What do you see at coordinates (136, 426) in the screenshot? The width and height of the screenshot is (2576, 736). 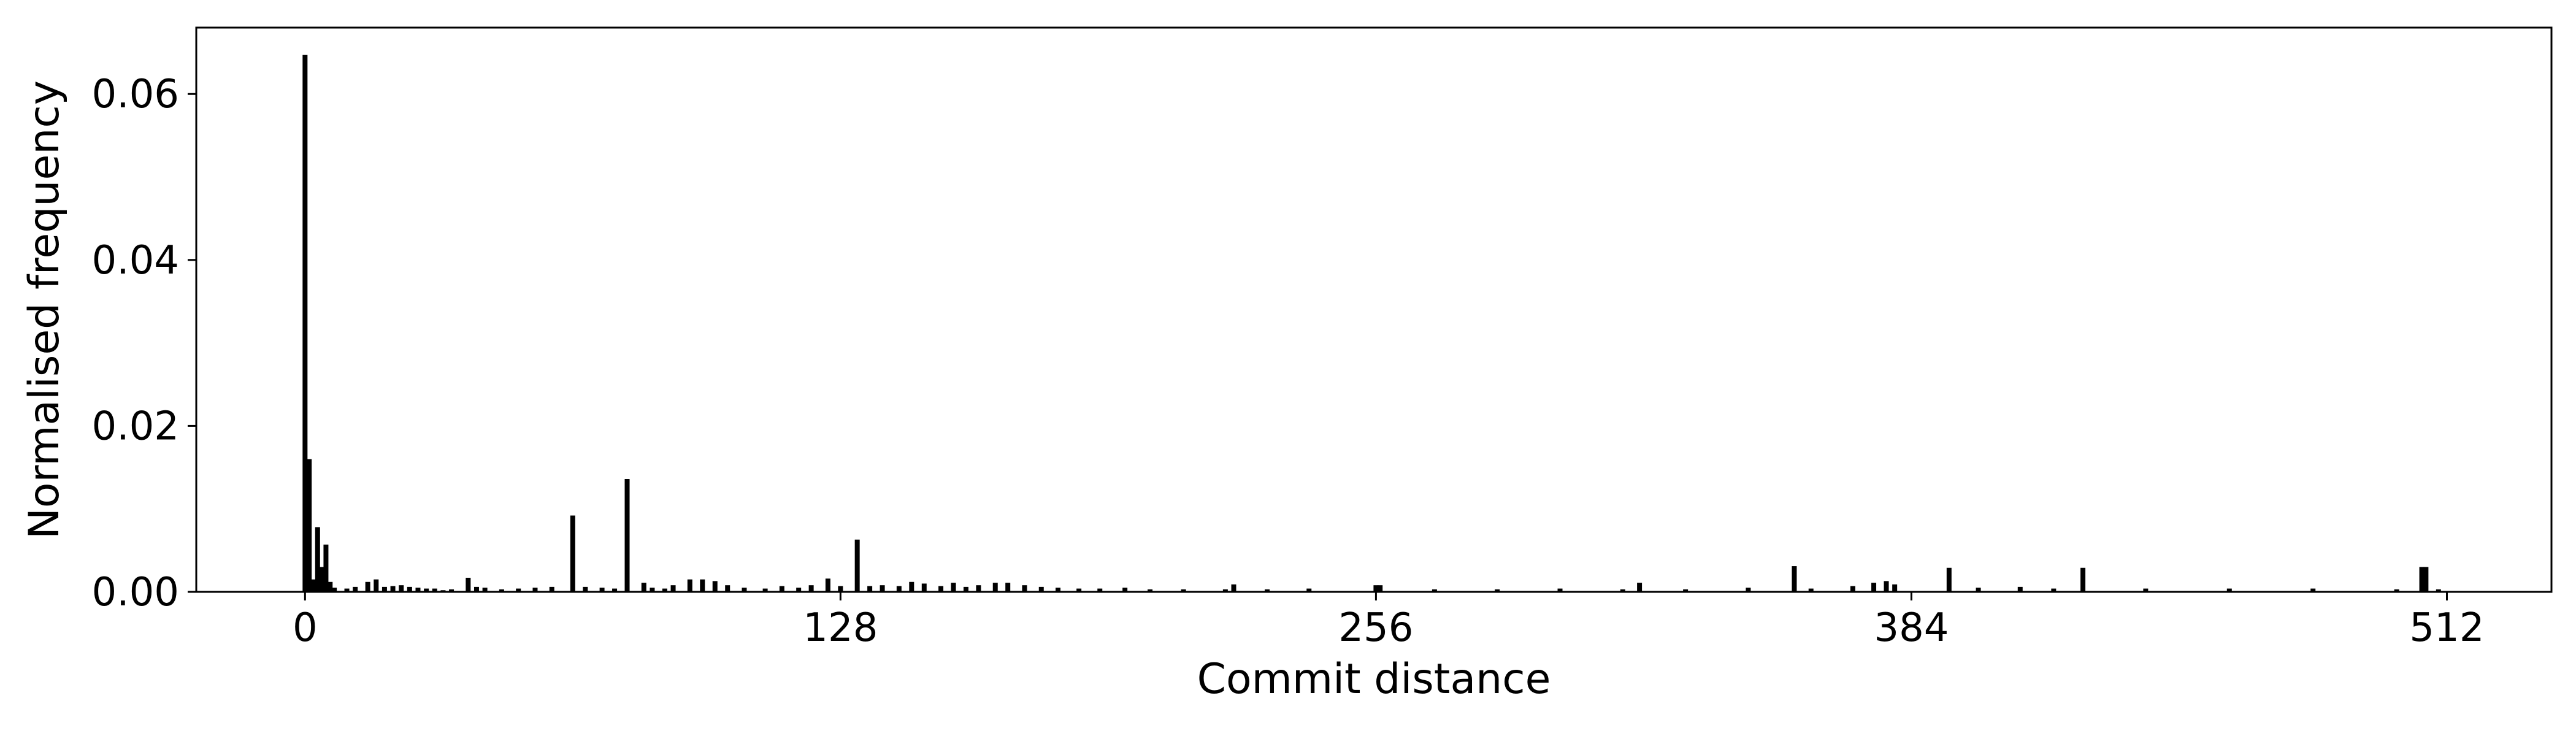 I see `y-tick-label: 0.02` at bounding box center [136, 426].